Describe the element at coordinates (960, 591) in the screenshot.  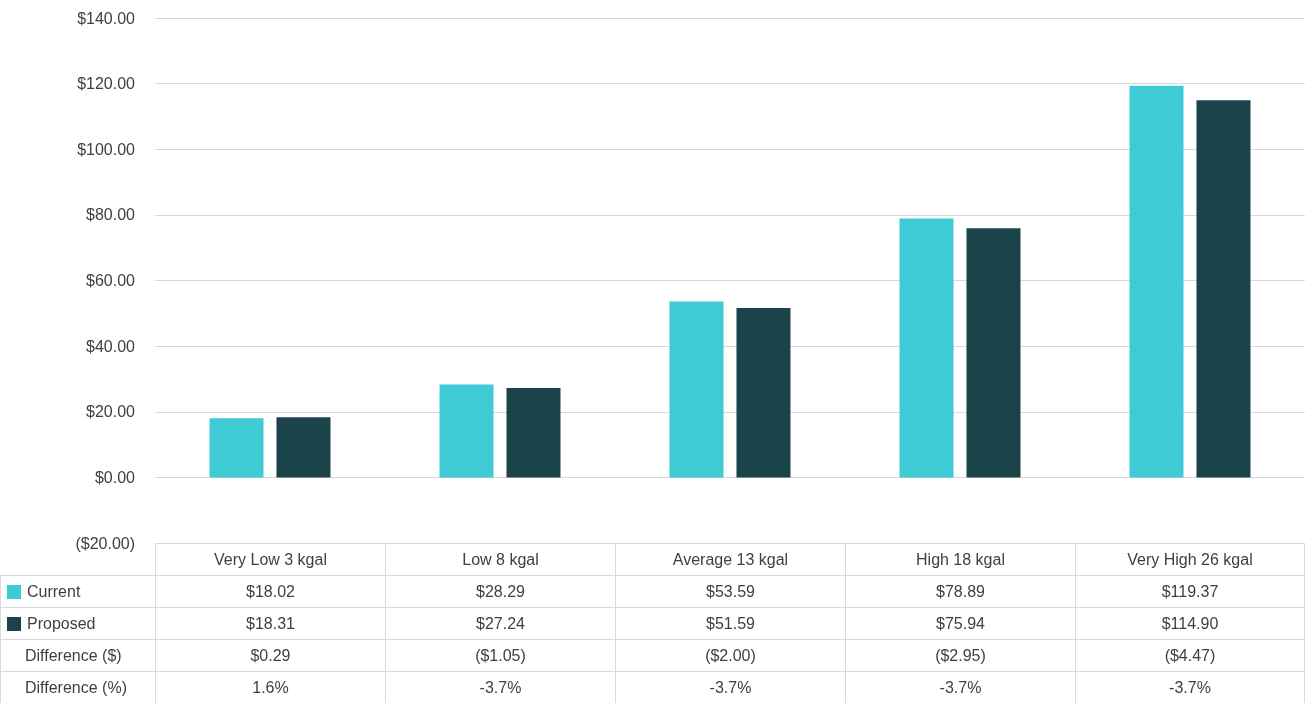
I see `data-label: $78.89` at that location.